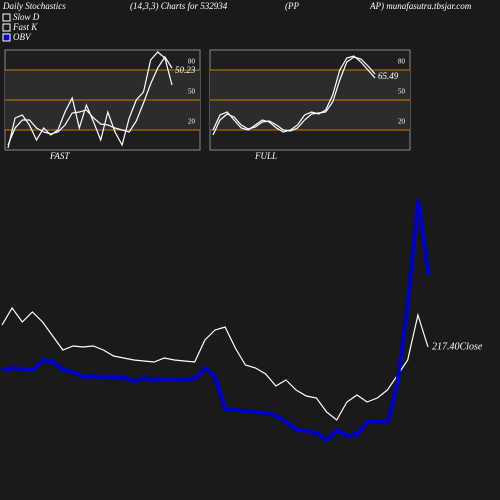 The height and width of the screenshot is (500, 500). What do you see at coordinates (22, 37) in the screenshot?
I see `legend-entry: OBV` at bounding box center [22, 37].